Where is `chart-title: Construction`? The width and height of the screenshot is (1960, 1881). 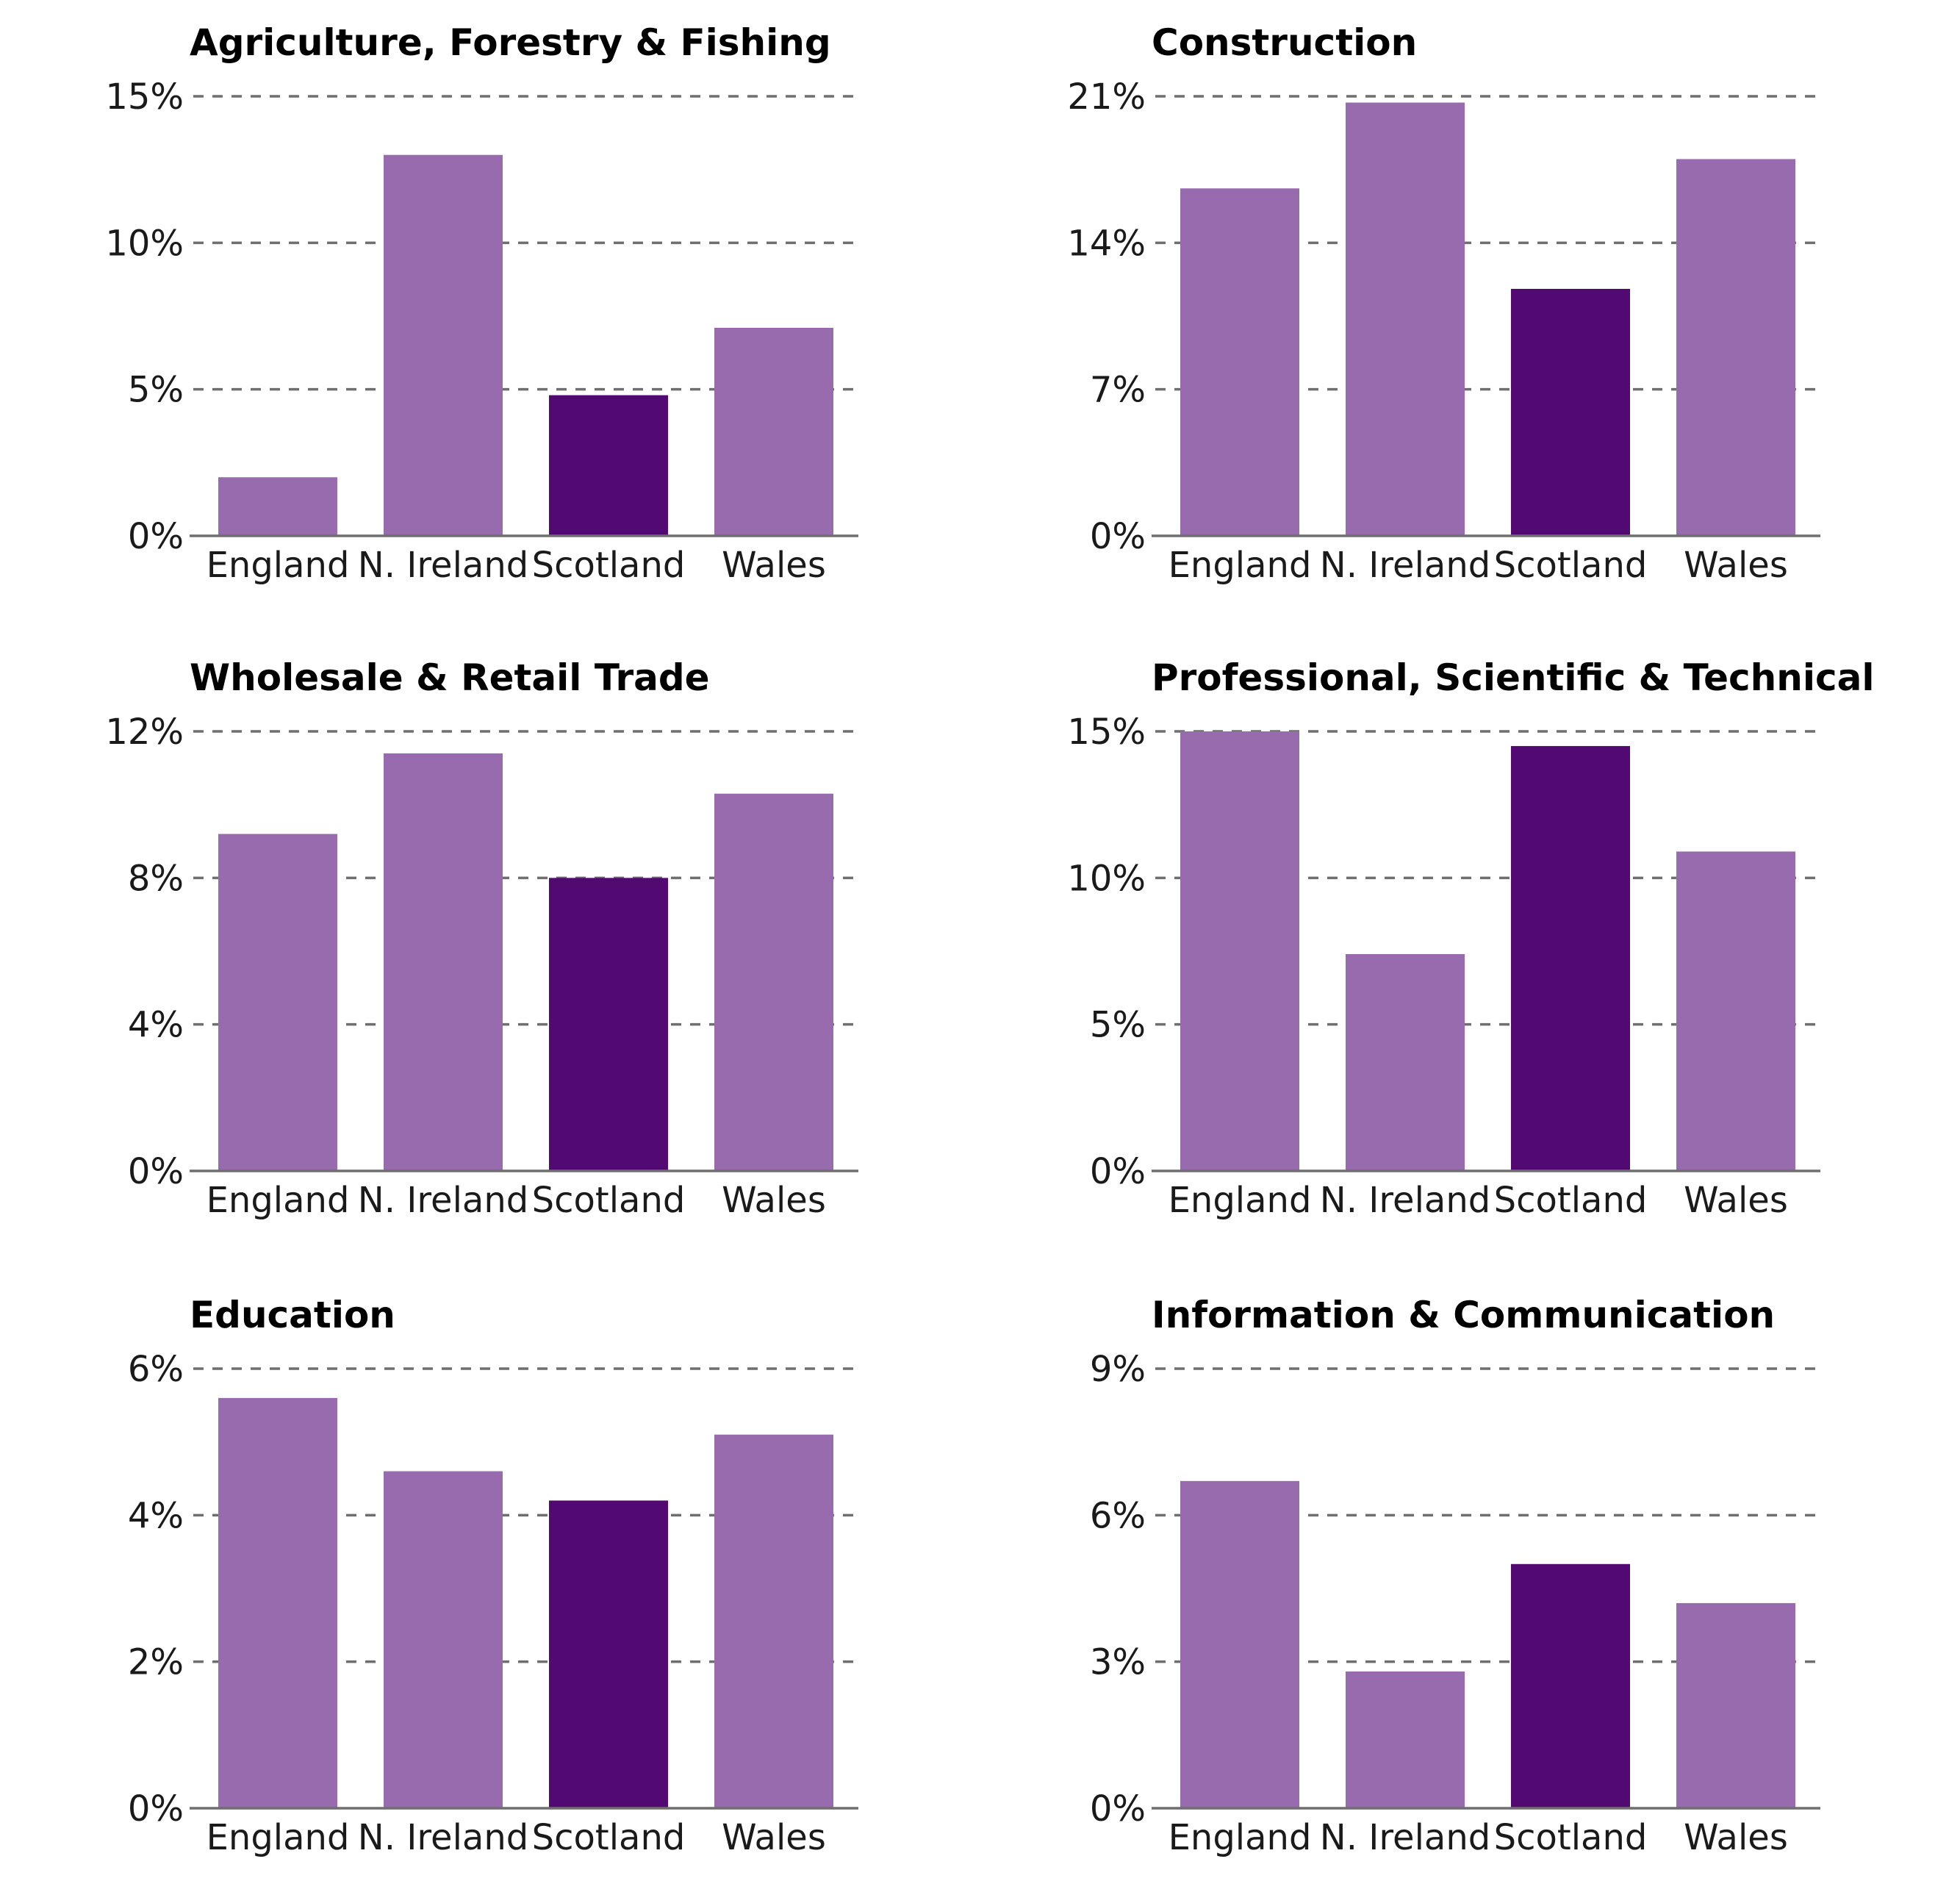 chart-title: Construction is located at coordinates (1284, 42).